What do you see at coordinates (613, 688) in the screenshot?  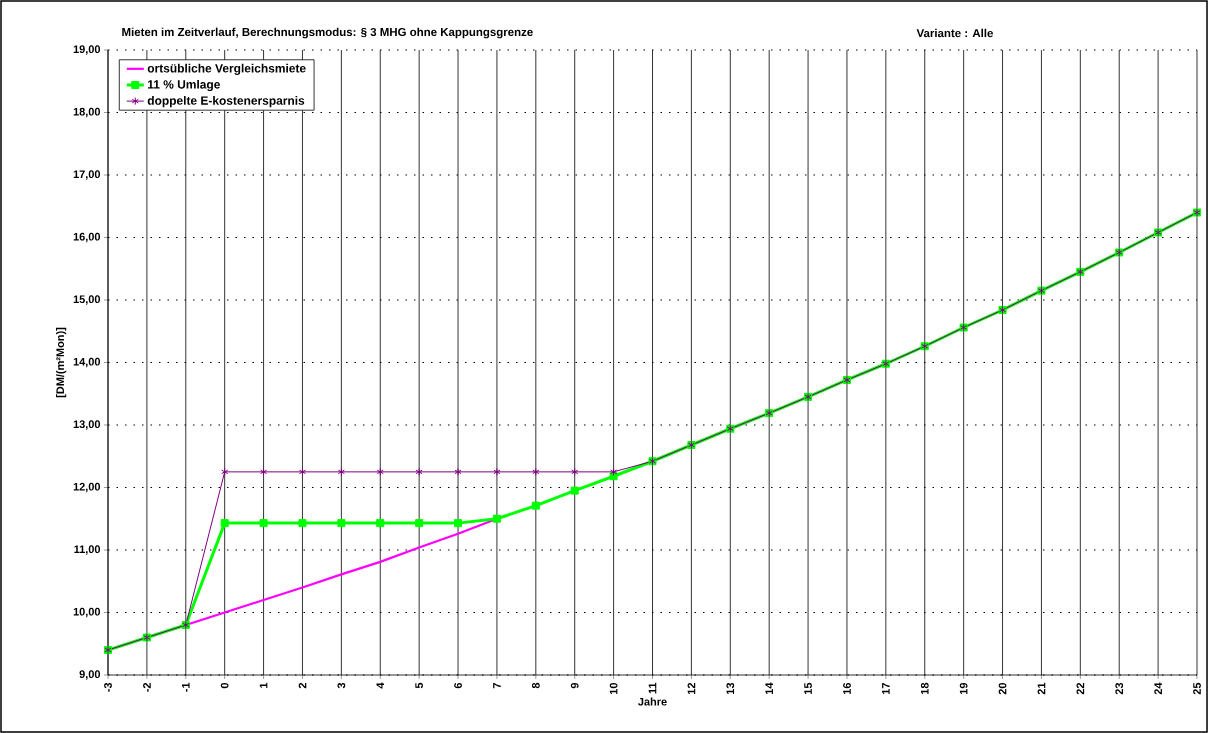 I see `x-tick-label: 10` at bounding box center [613, 688].